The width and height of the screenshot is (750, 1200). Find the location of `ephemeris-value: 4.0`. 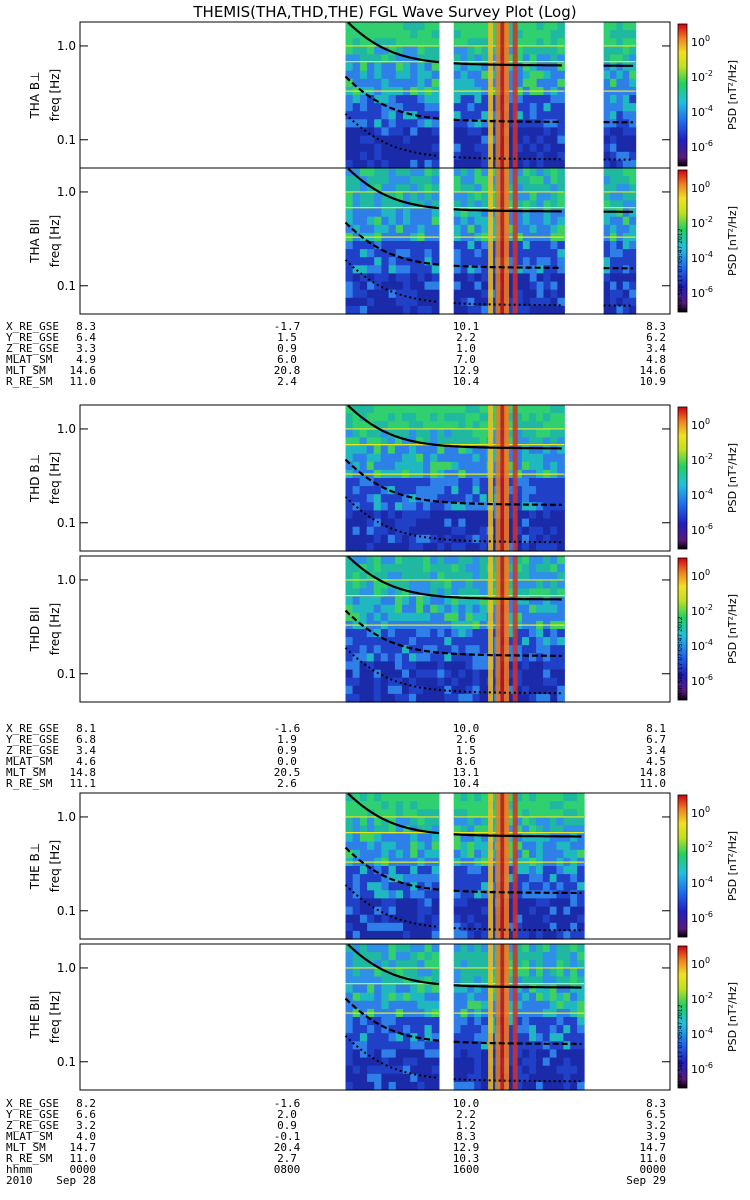

ephemeris-value: 4.0 is located at coordinates (86, 1136).